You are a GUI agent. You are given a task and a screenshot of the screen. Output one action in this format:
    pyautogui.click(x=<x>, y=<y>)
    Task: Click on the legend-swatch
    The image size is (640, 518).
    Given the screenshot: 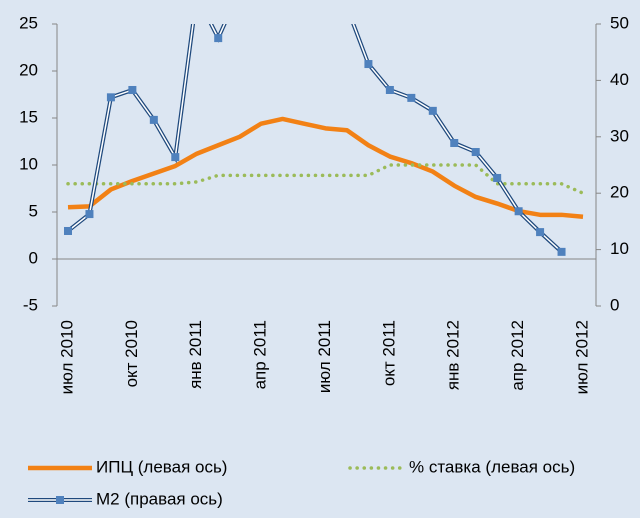 What is the action you would take?
    pyautogui.click(x=60, y=500)
    